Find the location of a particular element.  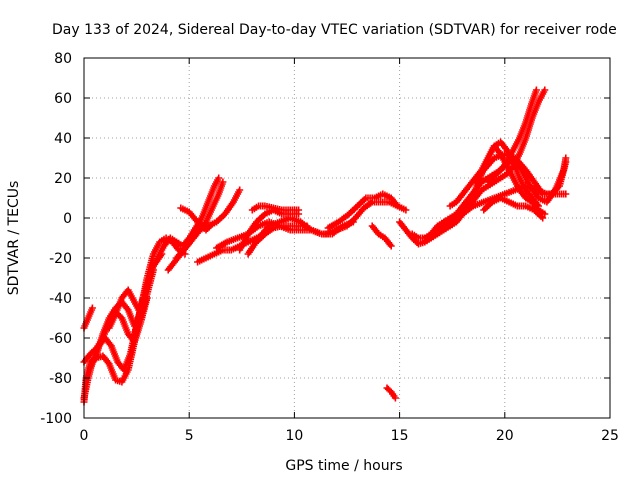

x-tick-label: 0 is located at coordinates (84, 436).